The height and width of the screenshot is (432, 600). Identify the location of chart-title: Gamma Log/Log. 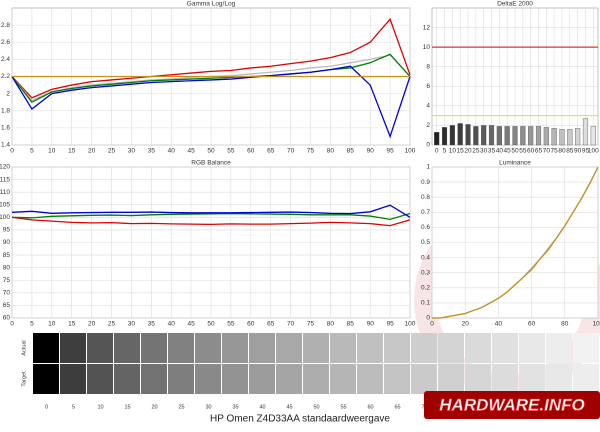
(211, 4).